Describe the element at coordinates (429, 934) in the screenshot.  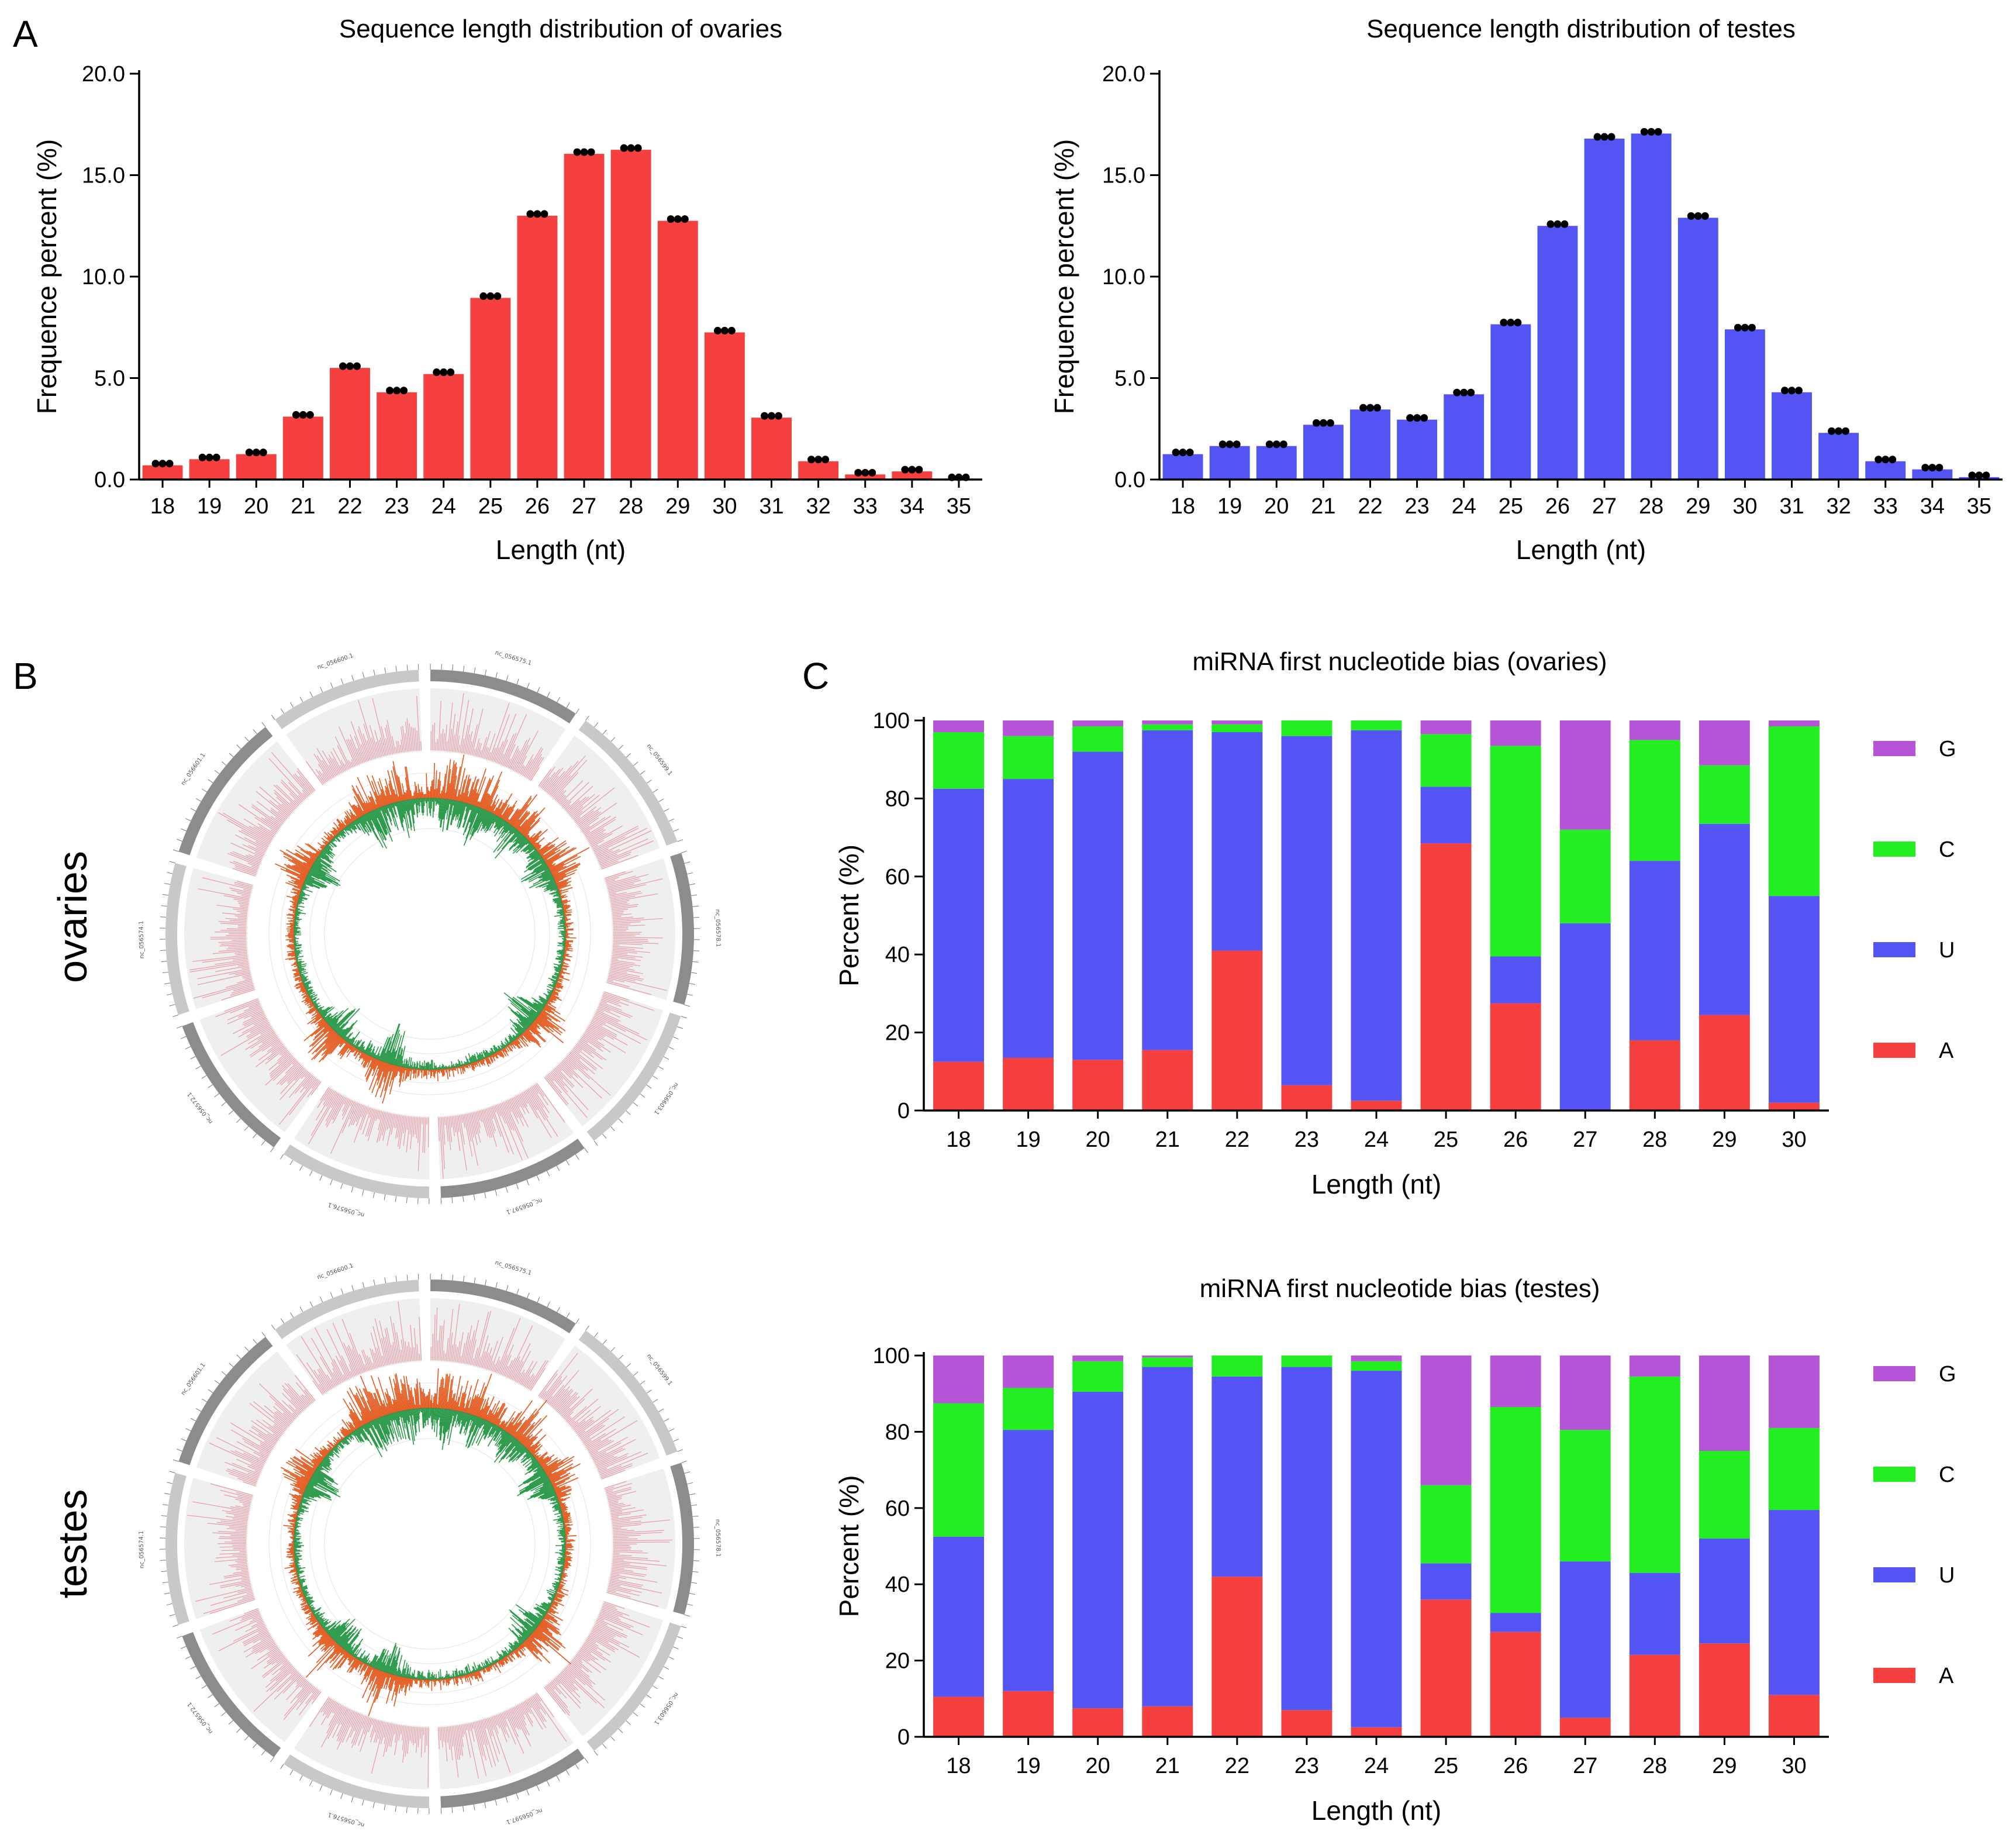
I see `guide-circle` at that location.